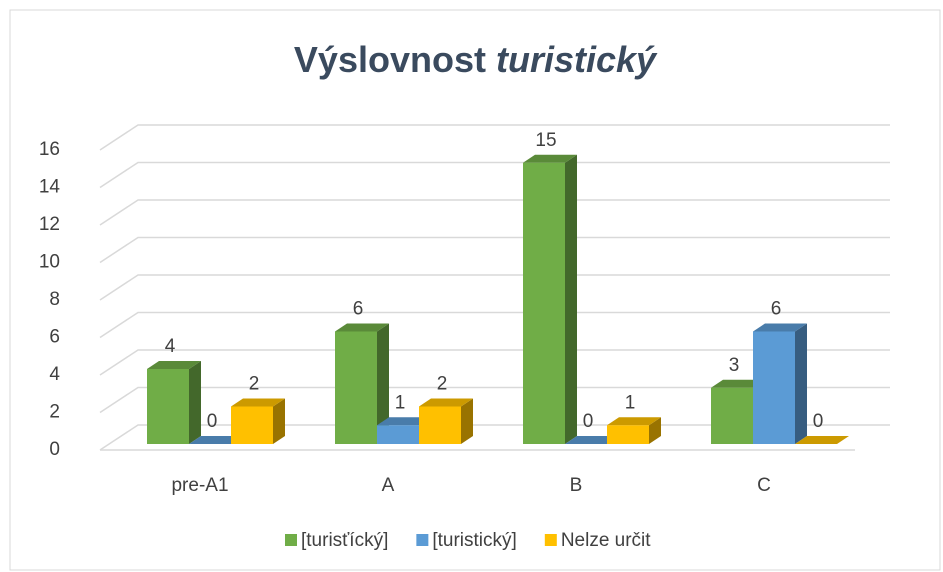  Describe the element at coordinates (545, 140) in the screenshot. I see `data-label: 15` at that location.